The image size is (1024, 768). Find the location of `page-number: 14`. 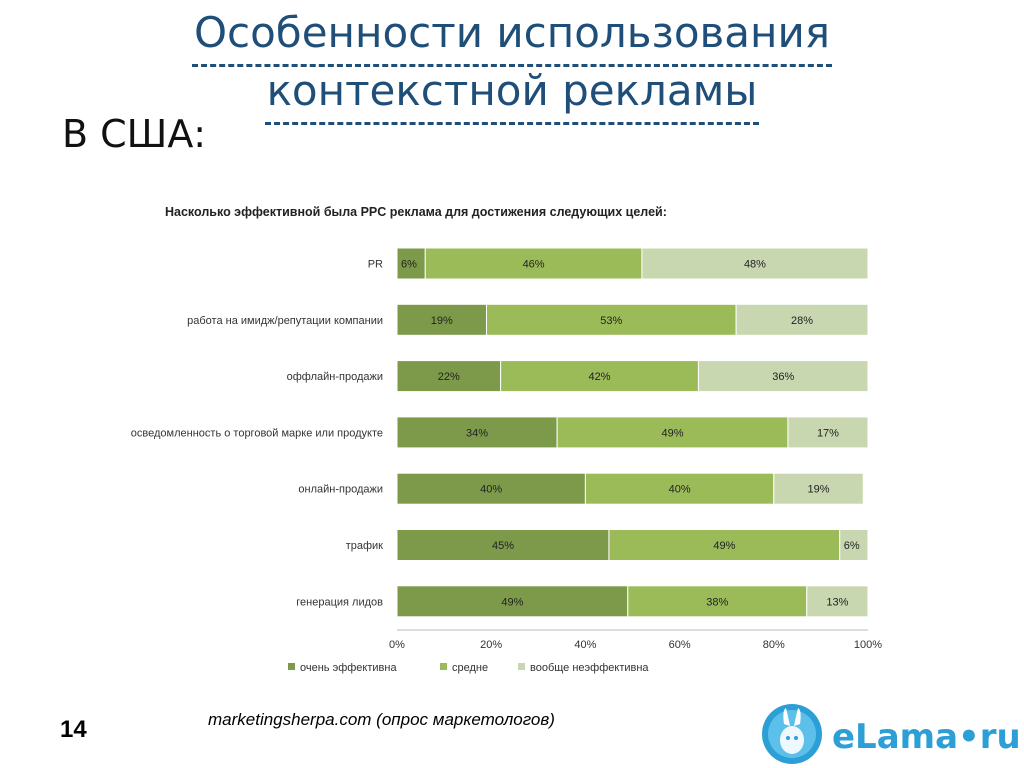

page-number: 14 is located at coordinates (73, 729).